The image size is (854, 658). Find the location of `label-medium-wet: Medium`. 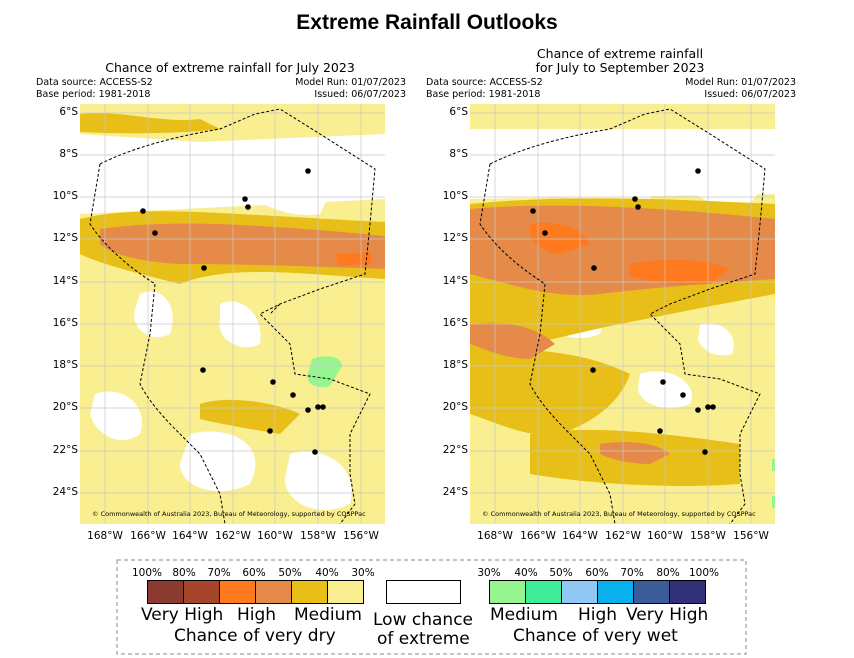

label-medium-wet: Medium is located at coordinates (524, 615).